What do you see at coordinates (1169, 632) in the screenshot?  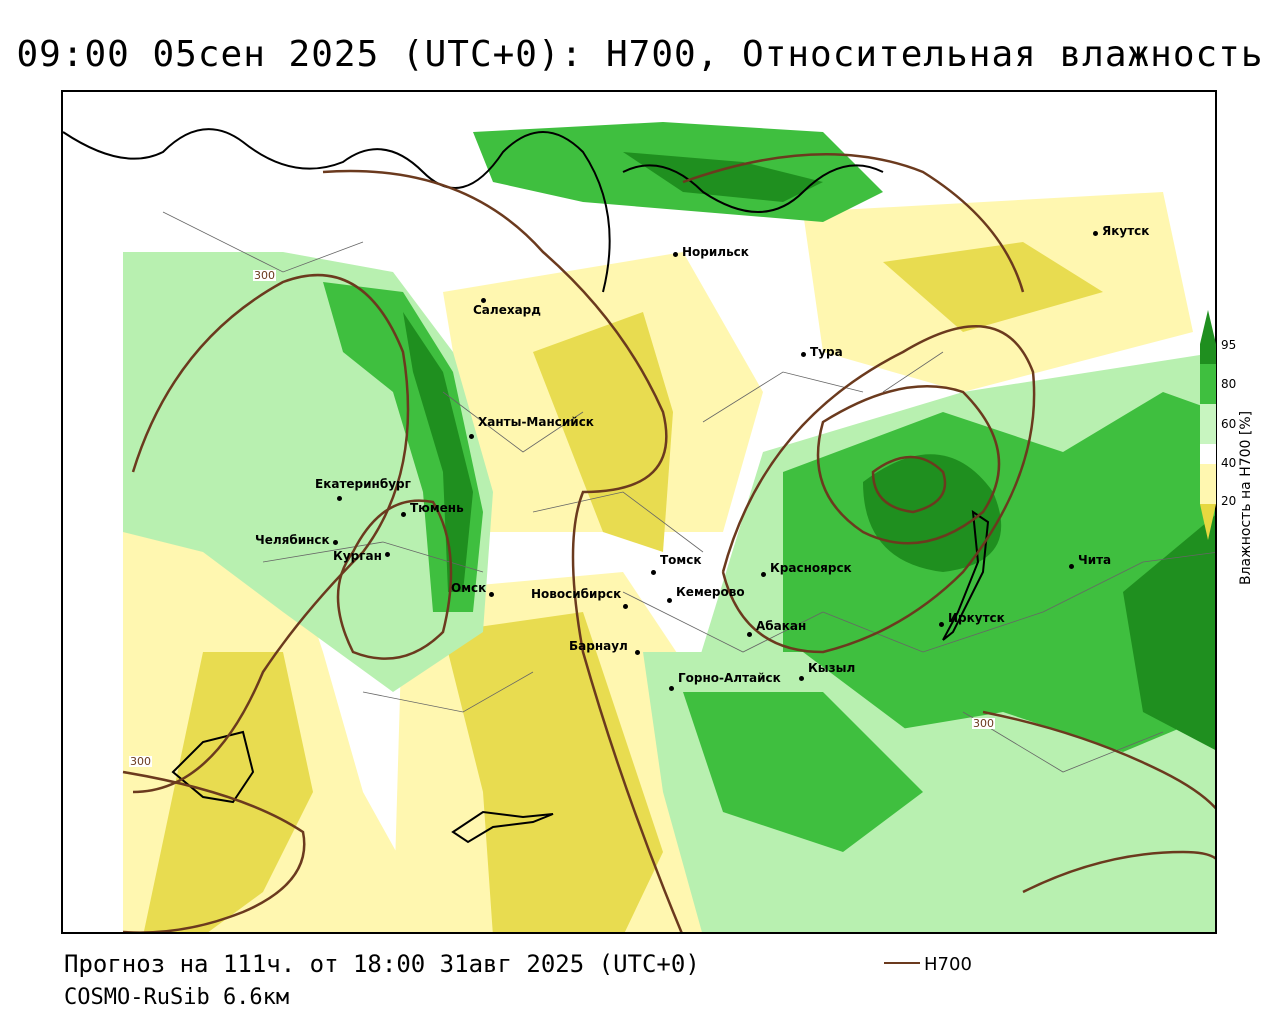 I see `green-far-east` at bounding box center [1169, 632].